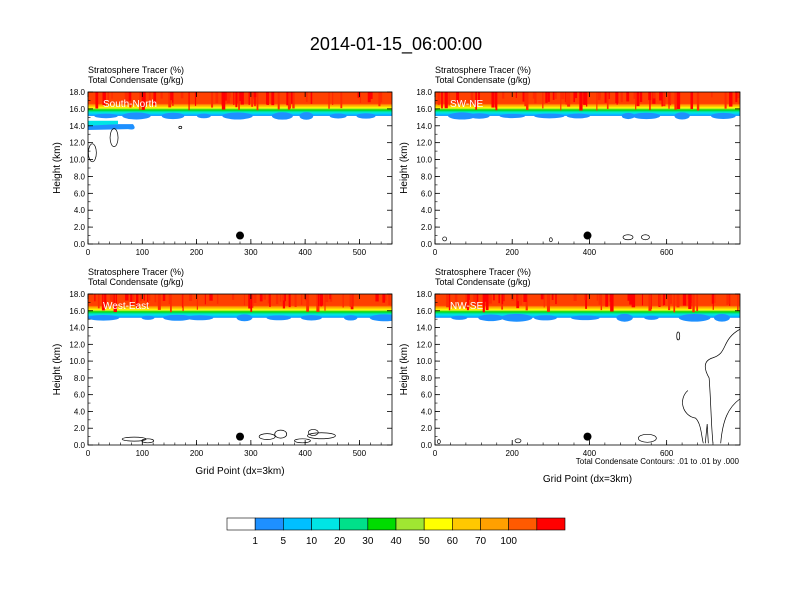 This screenshot has height=612, width=792. I want to click on y-tick-label: 14.0, so click(424, 126).